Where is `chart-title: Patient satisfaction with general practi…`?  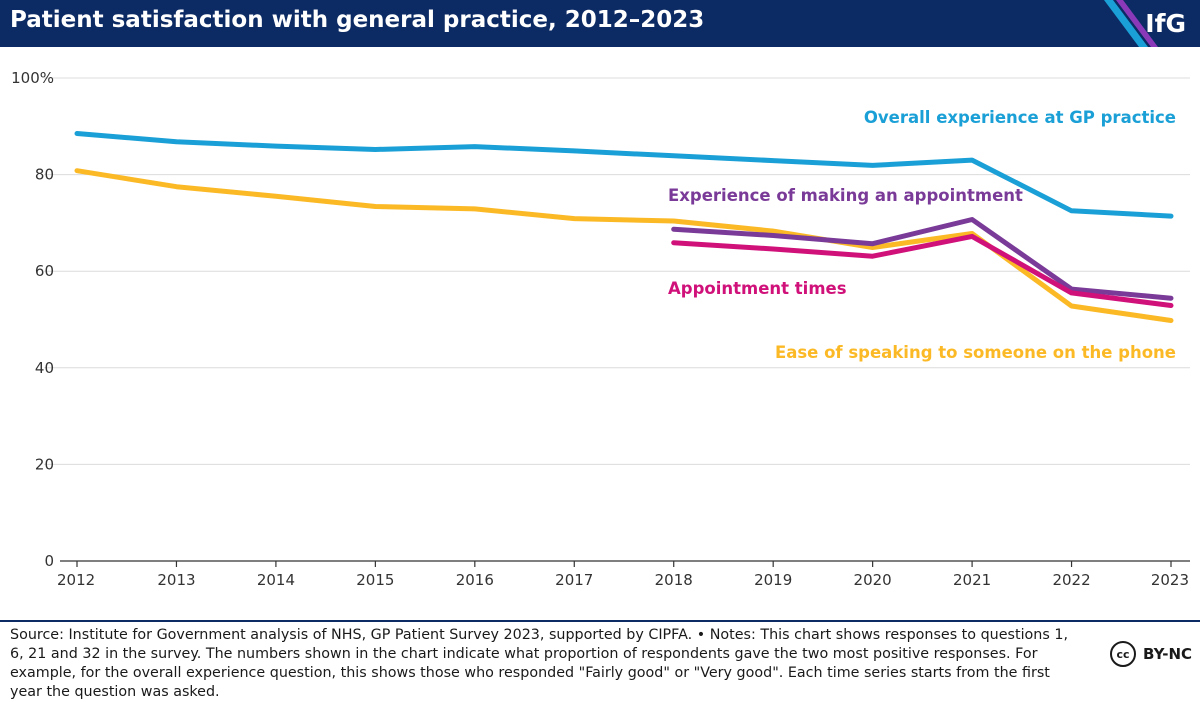
chart-title: Patient satisfaction with general practi… is located at coordinates (357, 20).